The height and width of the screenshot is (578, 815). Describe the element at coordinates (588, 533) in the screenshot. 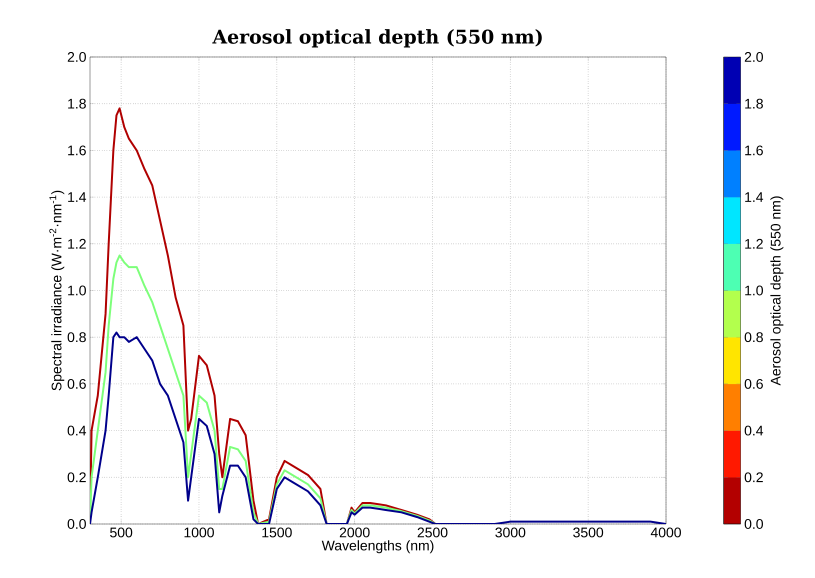

I see `x-tick-label: 3500` at that location.